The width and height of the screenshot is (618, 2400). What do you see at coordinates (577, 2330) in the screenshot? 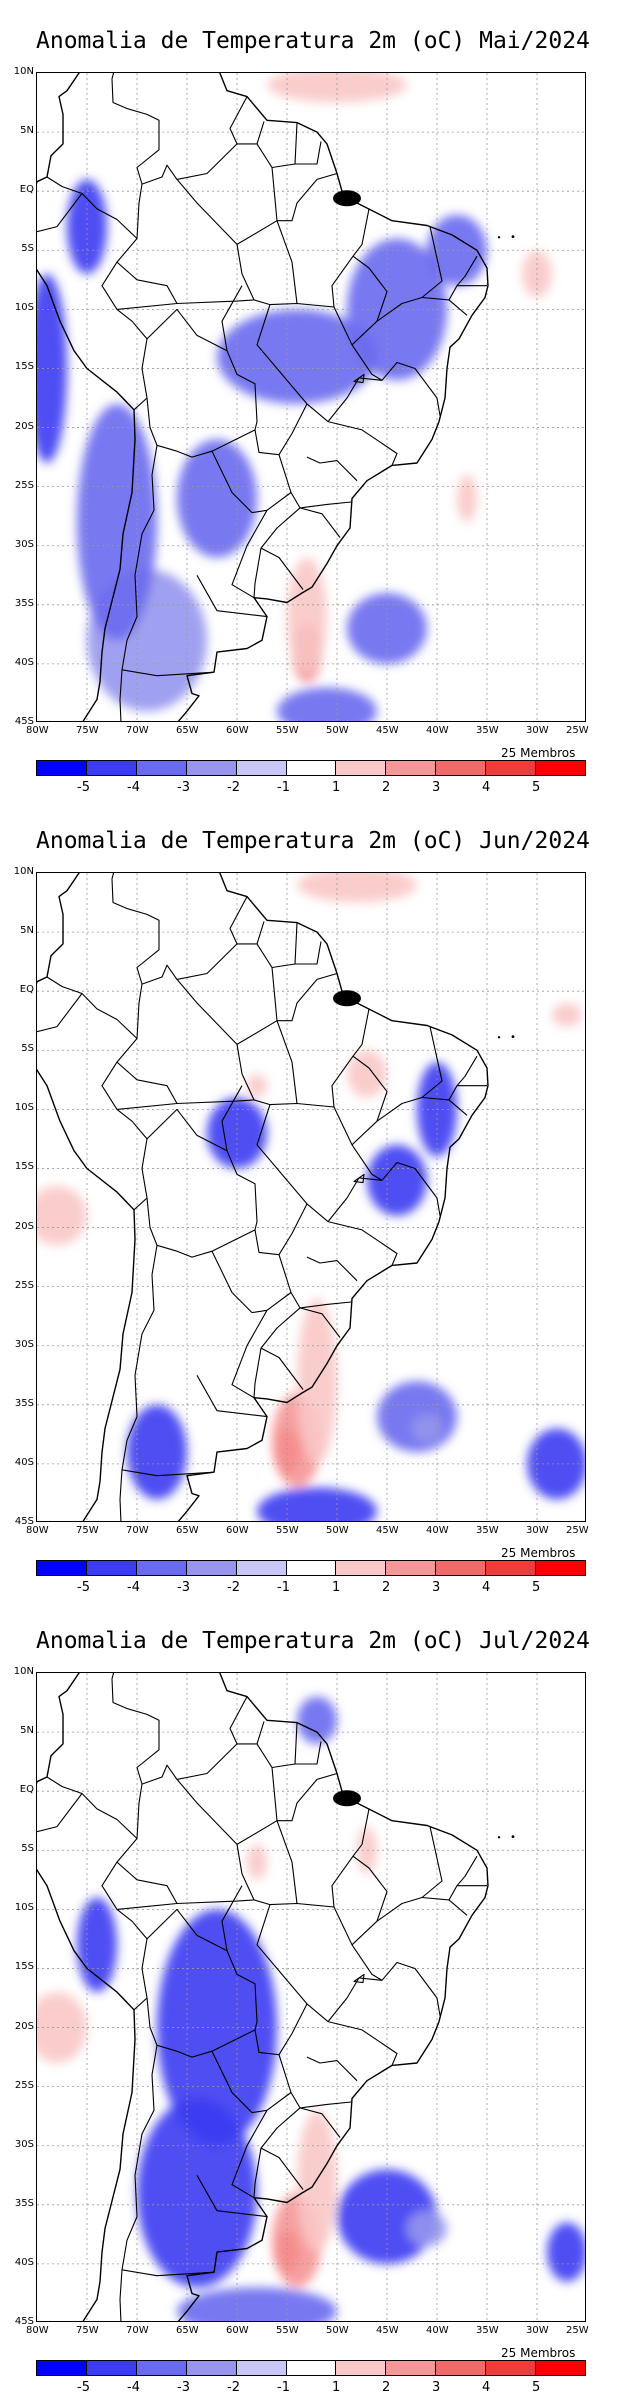
I see `lon-tick-label: 25W` at bounding box center [577, 2330].